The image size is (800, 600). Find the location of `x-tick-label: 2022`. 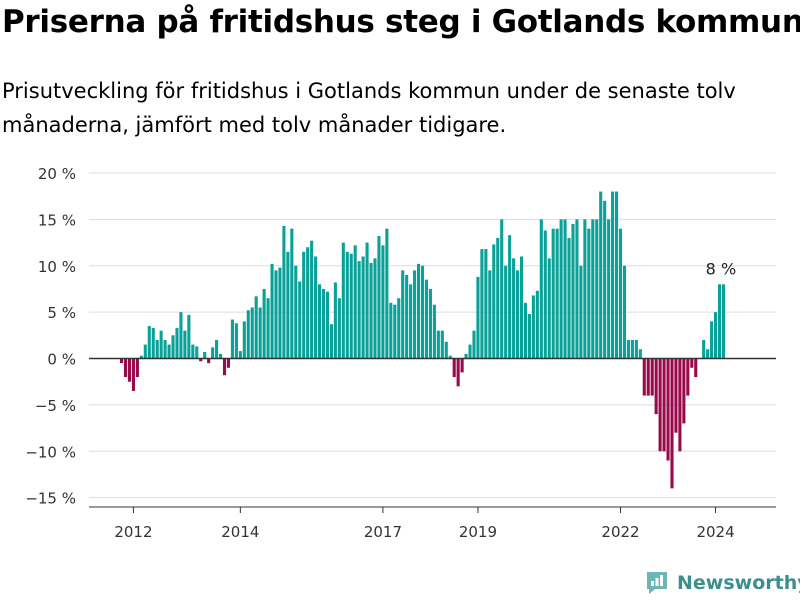

x-tick-label: 2022 is located at coordinates (620, 532).